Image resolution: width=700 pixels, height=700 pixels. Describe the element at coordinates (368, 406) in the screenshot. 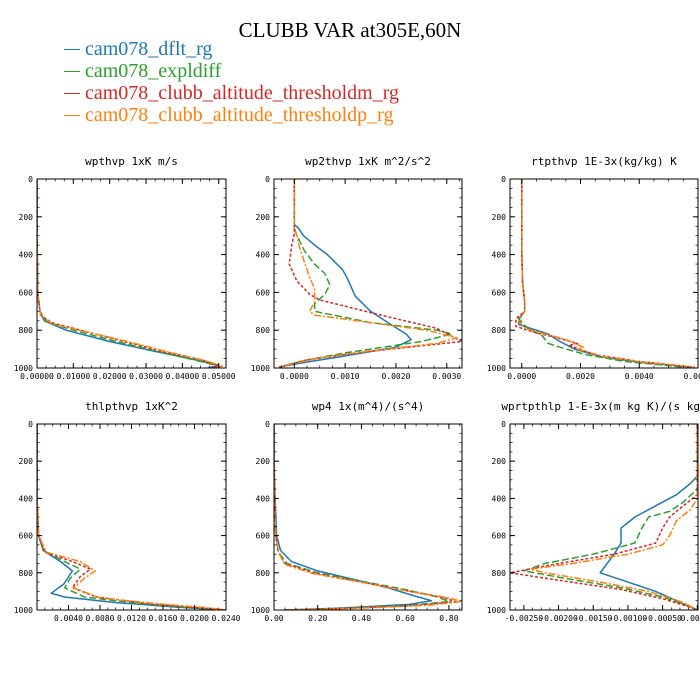

I see `panel-title: wp4 1x(m^4)/(s^4)` at that location.